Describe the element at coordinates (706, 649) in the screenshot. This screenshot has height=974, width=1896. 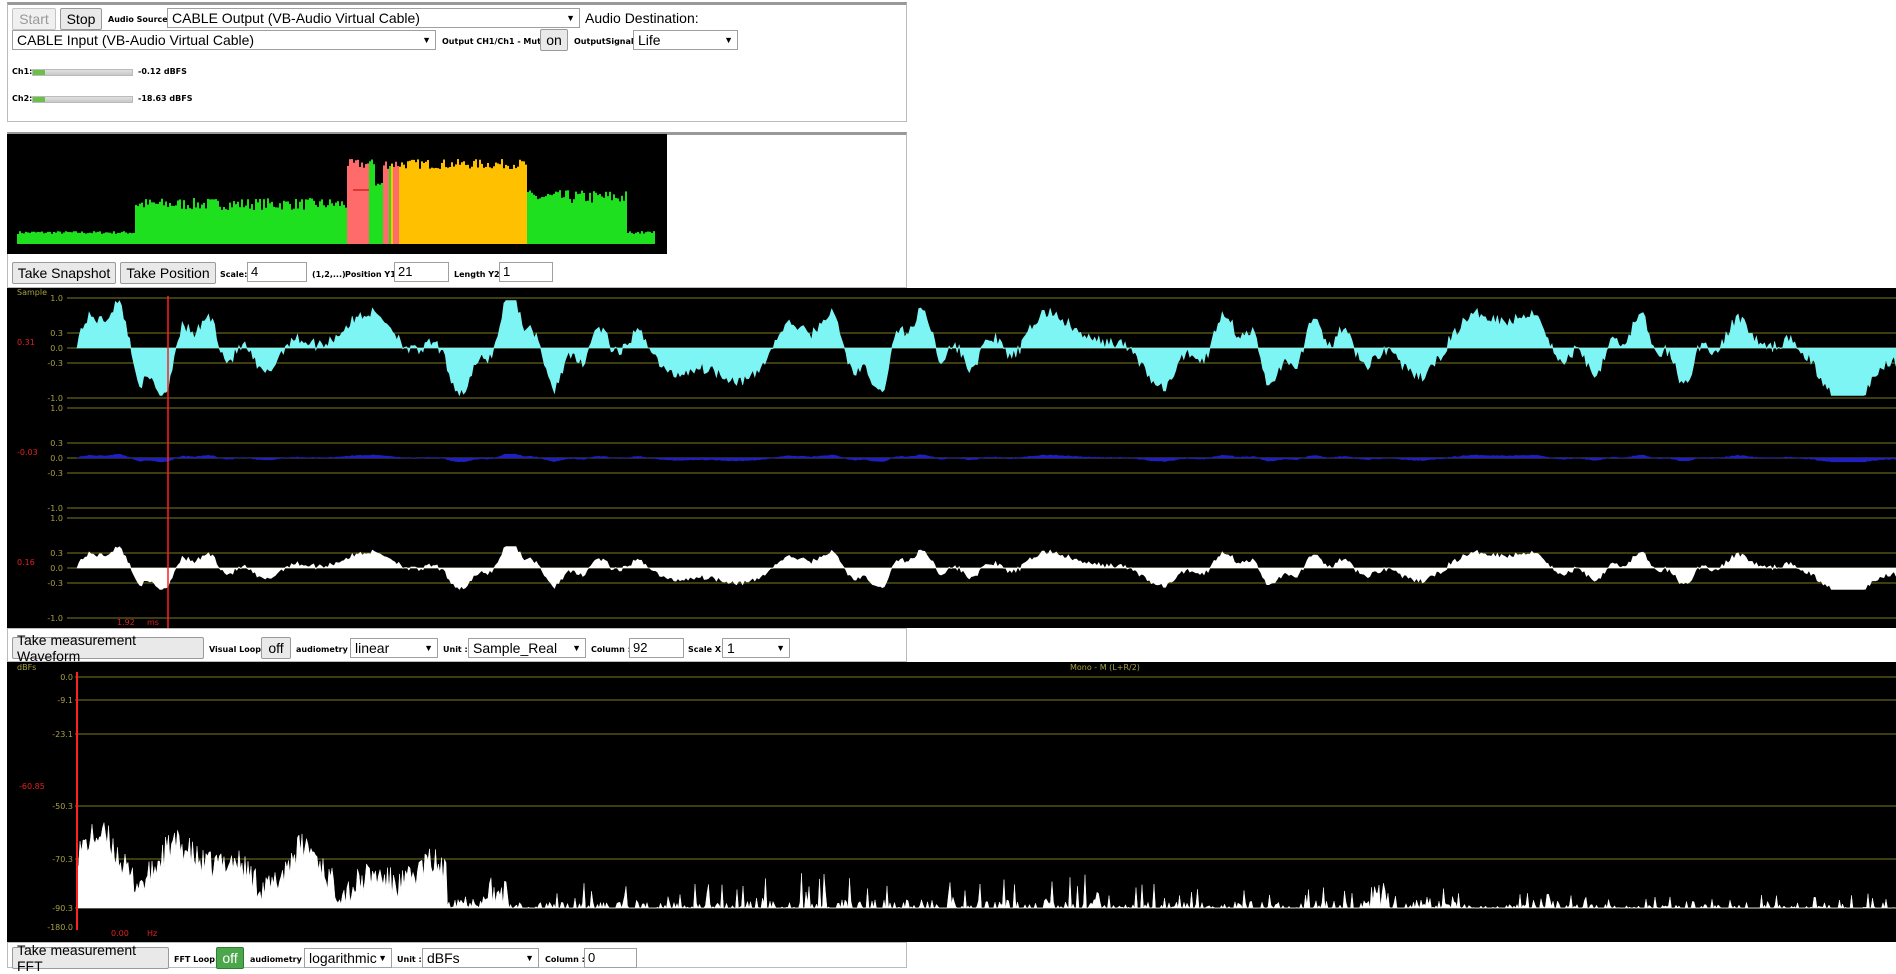
I see `scale-x-label: Scale X:` at that location.